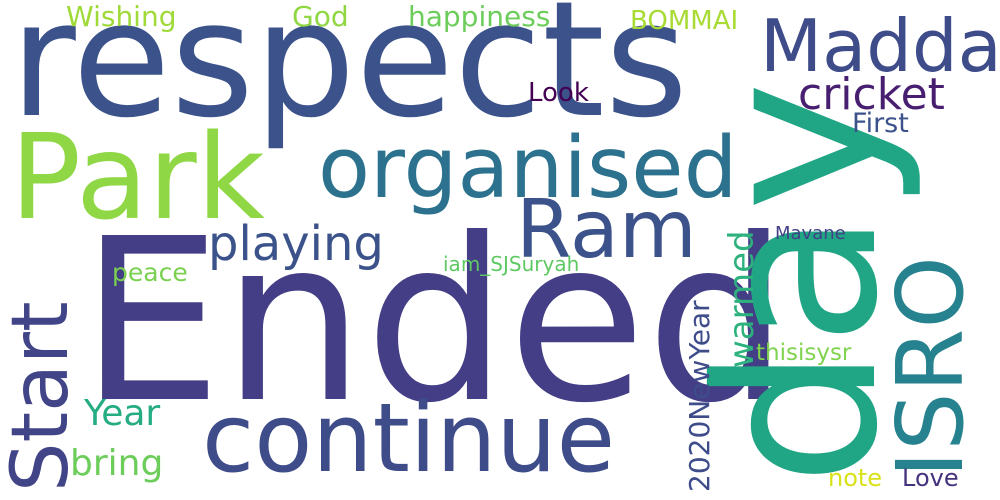 This screenshot has height=500, width=1000. Describe the element at coordinates (138, 177) in the screenshot. I see `word-park: Park` at that location.